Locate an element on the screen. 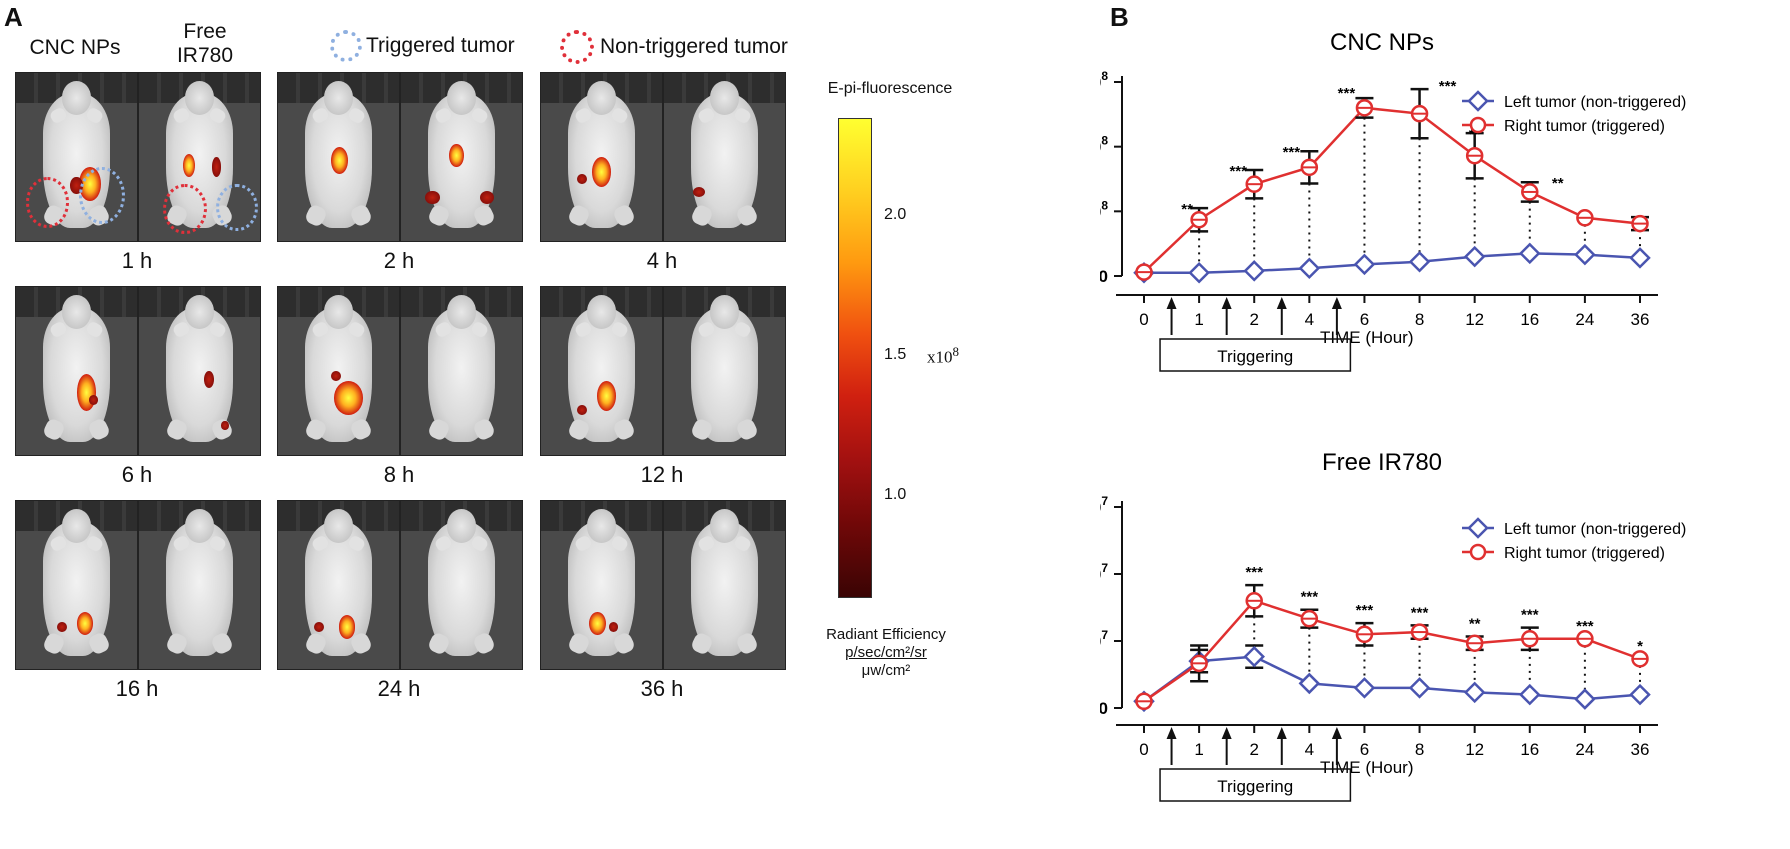  nontriggered-legend-label: Non-triggered tumor is located at coordinates (694, 46).